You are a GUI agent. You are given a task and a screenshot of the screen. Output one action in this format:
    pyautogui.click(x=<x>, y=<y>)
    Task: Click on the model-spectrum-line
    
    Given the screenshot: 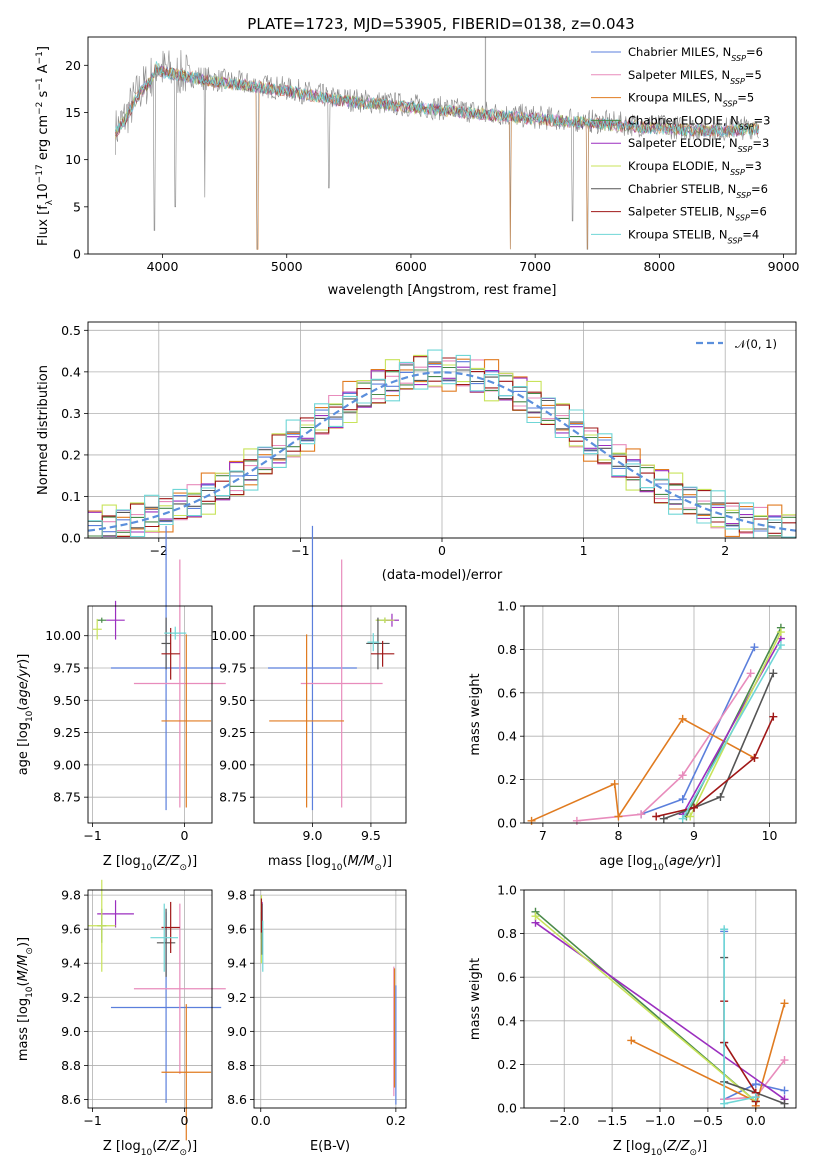 What is the action you would take?
    pyautogui.click(x=437, y=101)
    